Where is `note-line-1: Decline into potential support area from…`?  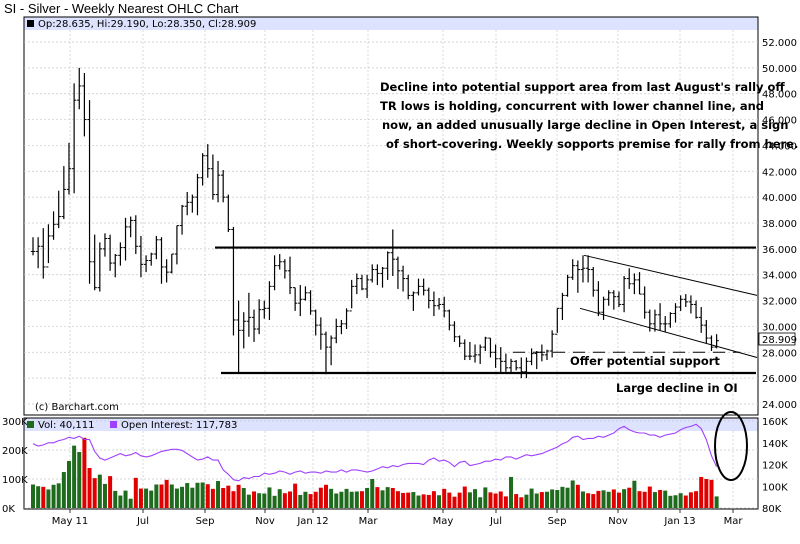 note-line-1: Decline into potential support area from… is located at coordinates (582, 87).